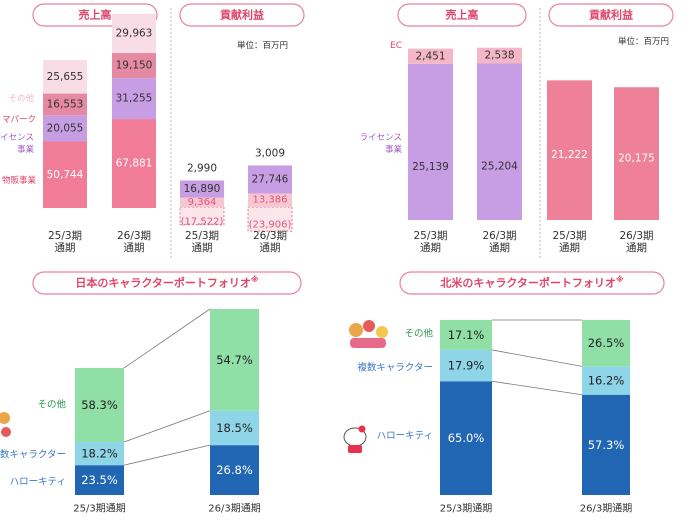  What do you see at coordinates (99, 509) in the screenshot?
I see `jp-portfolio-category-0: 25/3期通期` at bounding box center [99, 509].